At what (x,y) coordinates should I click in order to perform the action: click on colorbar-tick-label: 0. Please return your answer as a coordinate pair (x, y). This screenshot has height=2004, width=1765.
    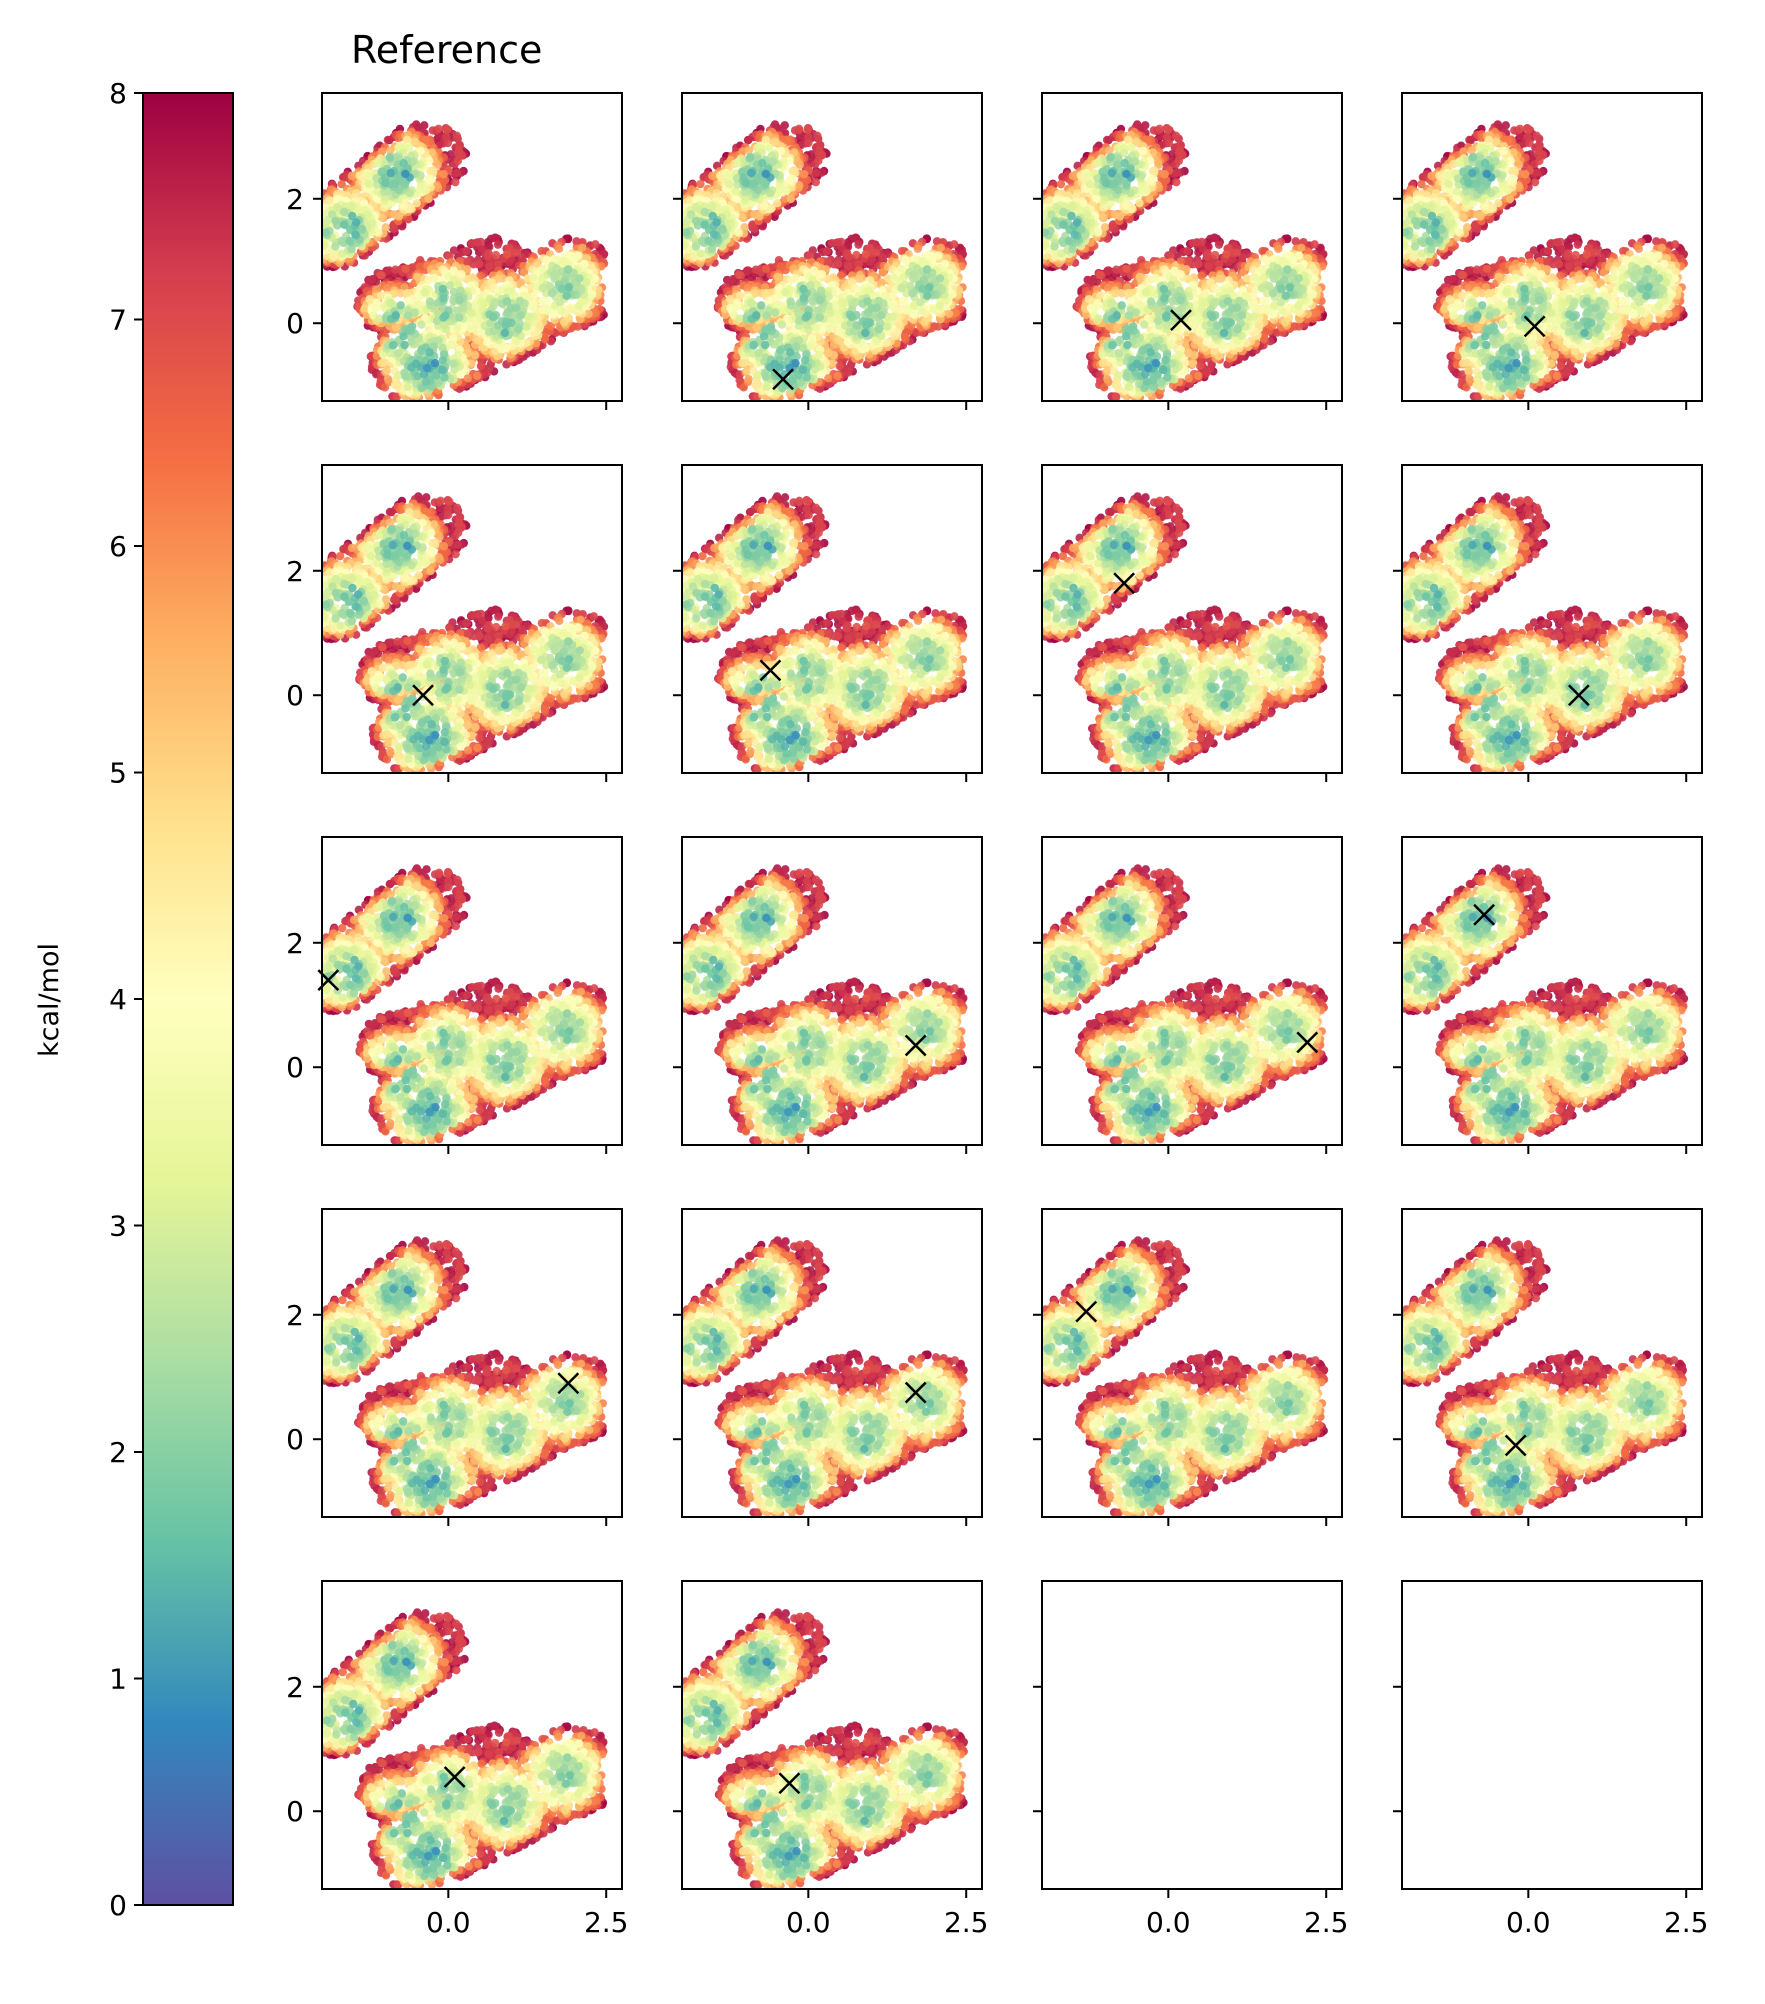
    Looking at the image, I should click on (118, 1905).